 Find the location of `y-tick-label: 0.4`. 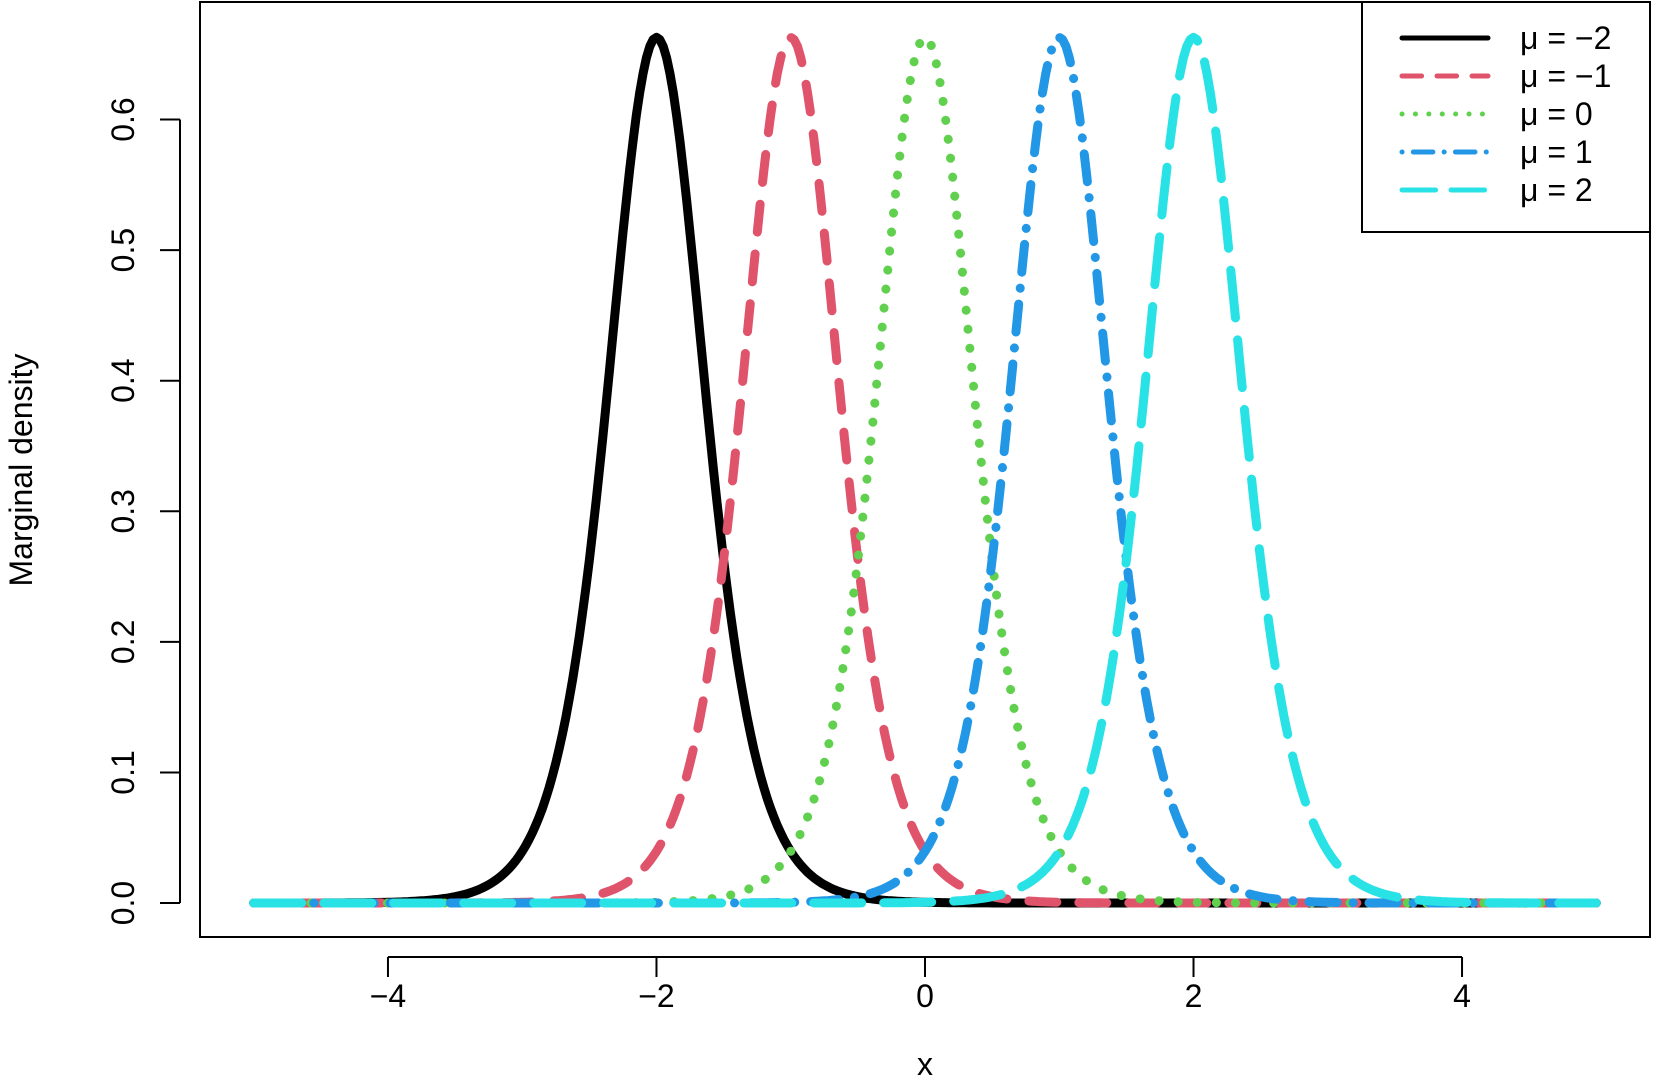

y-tick-label: 0.4 is located at coordinates (123, 380).